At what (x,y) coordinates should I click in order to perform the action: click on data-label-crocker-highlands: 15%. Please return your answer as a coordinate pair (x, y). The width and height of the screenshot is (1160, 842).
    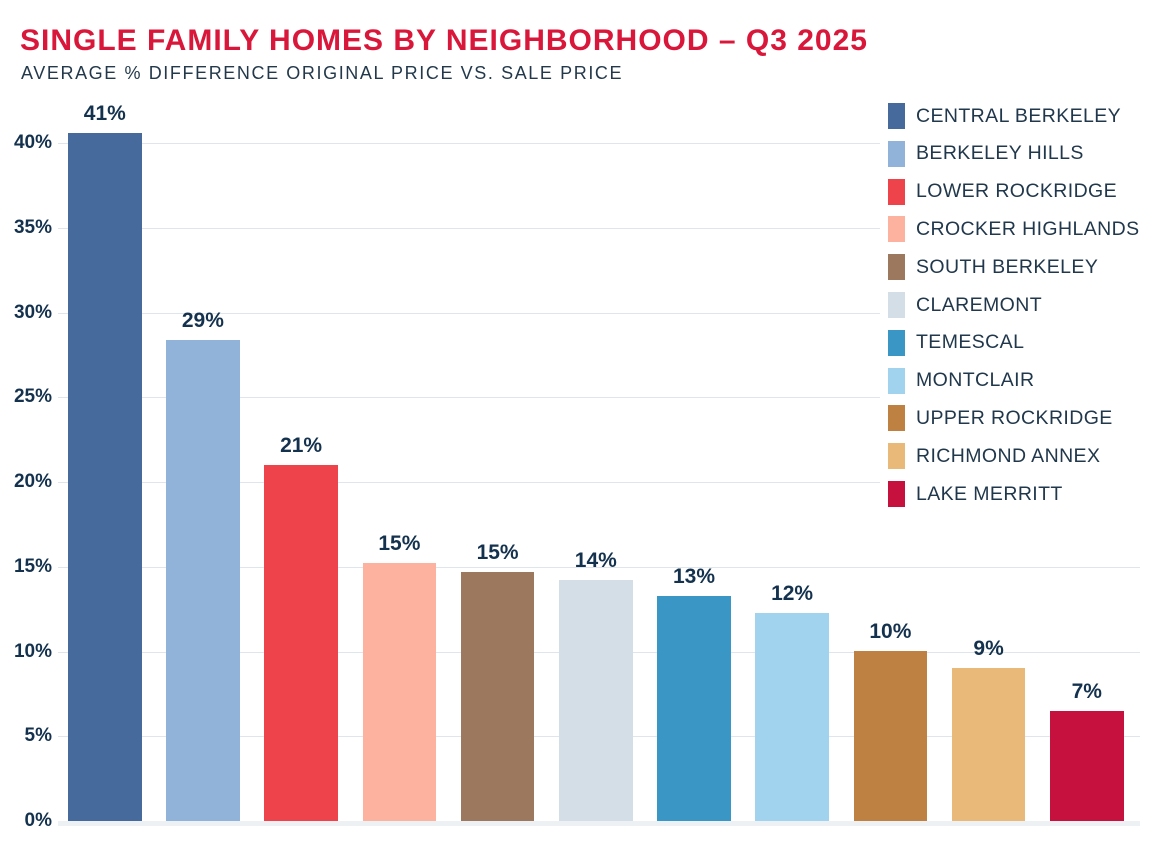
    Looking at the image, I should click on (399, 543).